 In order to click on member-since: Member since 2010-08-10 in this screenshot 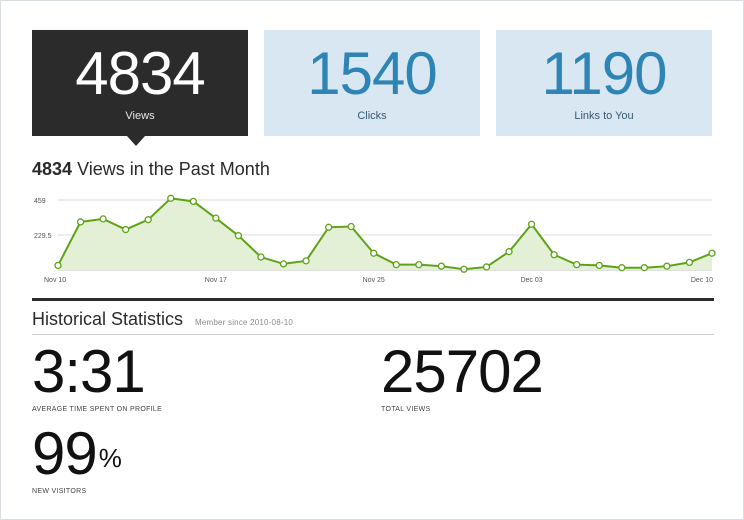, I will do `click(244, 322)`.